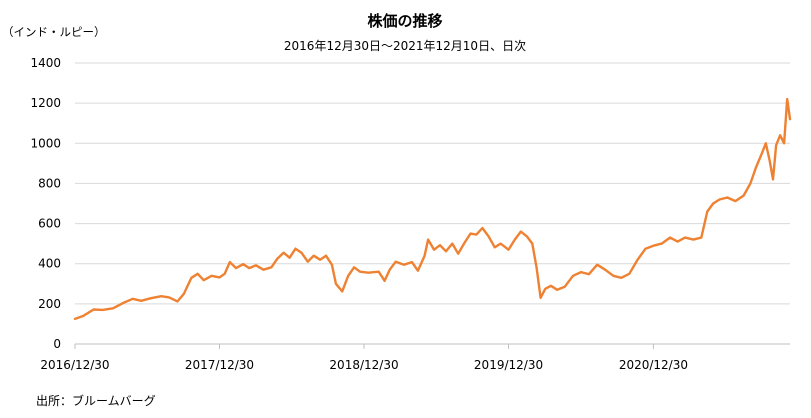  I want to click on x-tick-label: 2018/12/30, so click(363, 365).